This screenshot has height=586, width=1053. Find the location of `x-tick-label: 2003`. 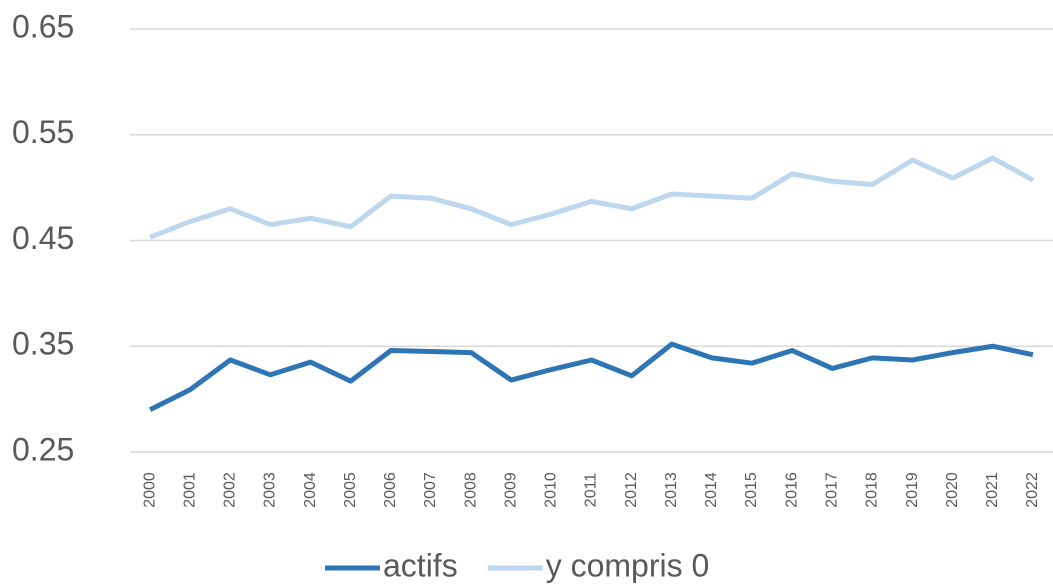

x-tick-label: 2003 is located at coordinates (270, 490).